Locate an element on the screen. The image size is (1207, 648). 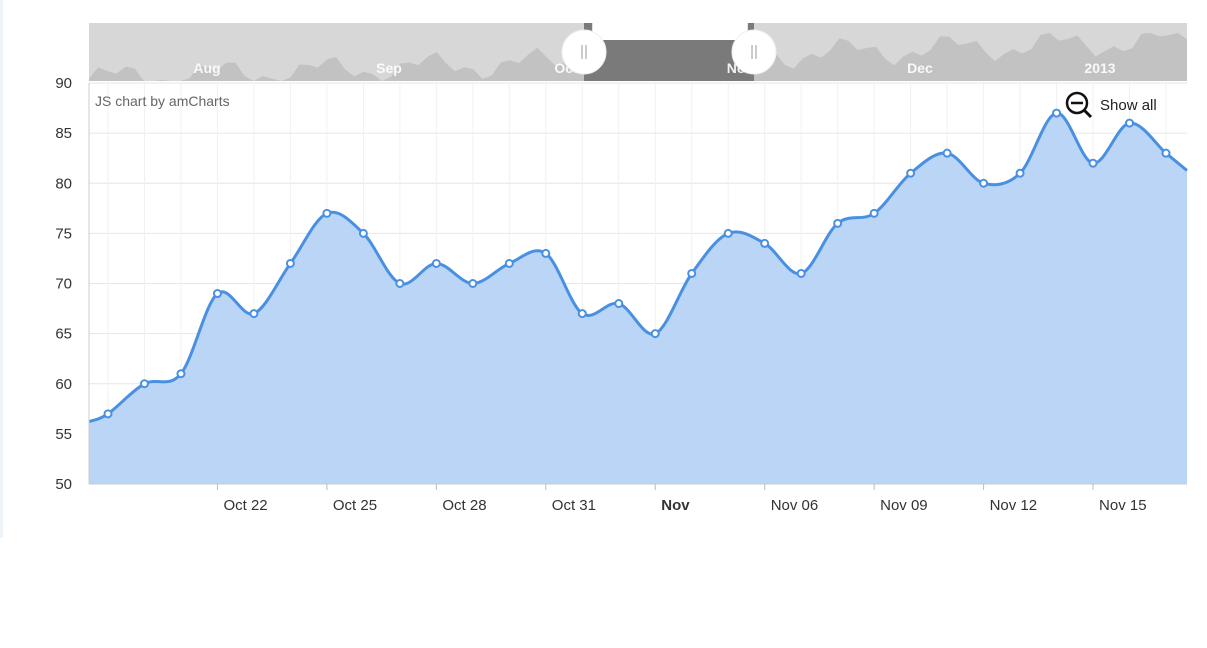
y-tick-label: 55 is located at coordinates (63, 434).